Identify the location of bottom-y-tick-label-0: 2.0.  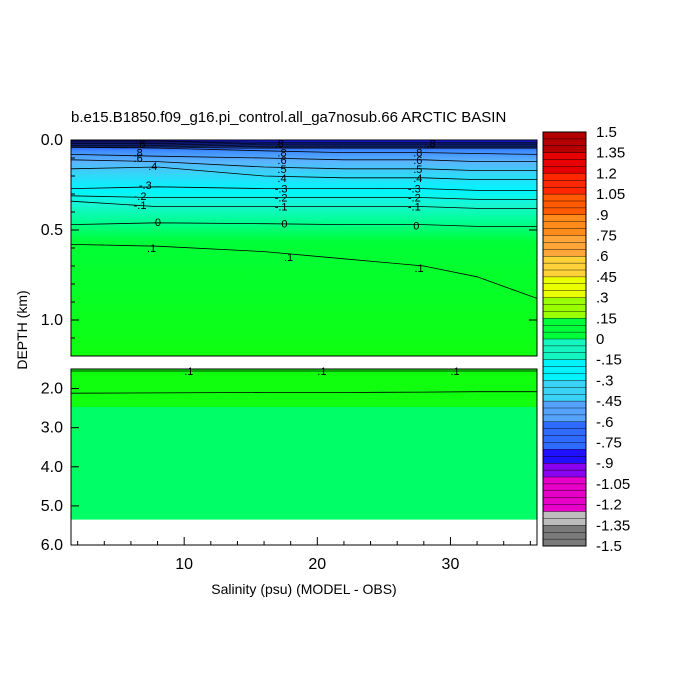
(52, 389).